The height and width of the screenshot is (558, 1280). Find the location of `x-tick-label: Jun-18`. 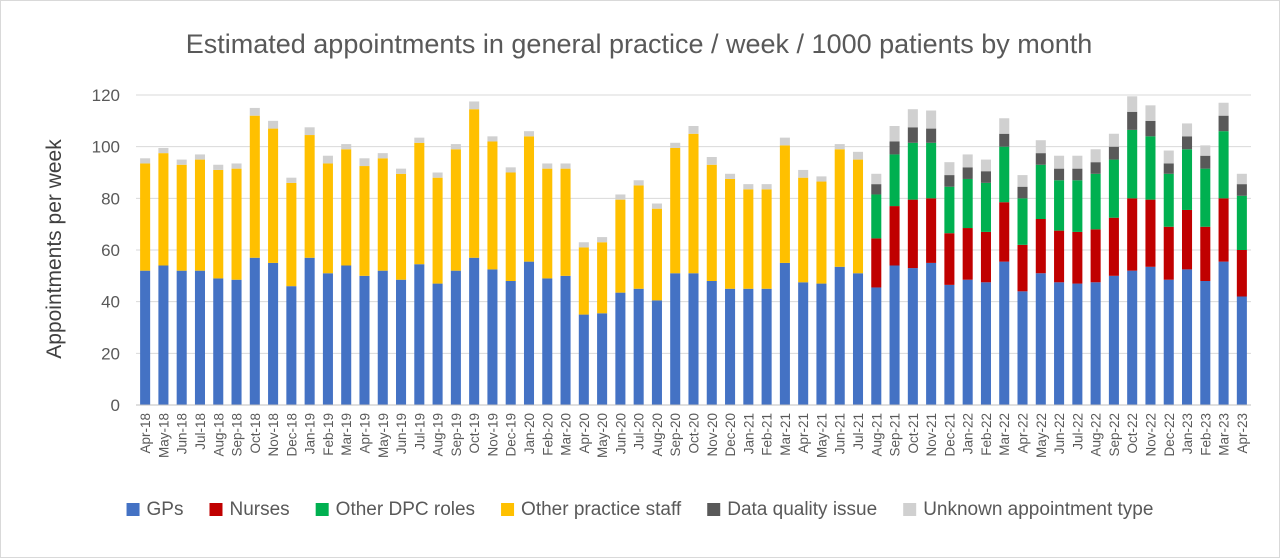

x-tick-label: Jun-18 is located at coordinates (182, 433).